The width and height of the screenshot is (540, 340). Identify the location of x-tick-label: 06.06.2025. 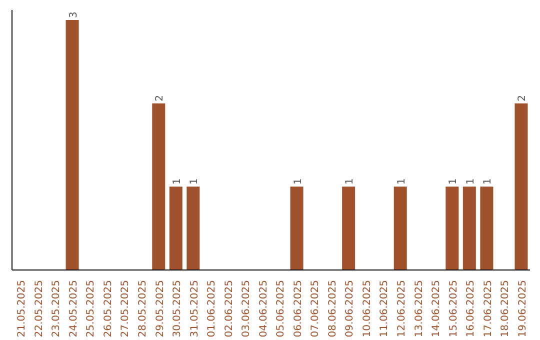
(298, 309).